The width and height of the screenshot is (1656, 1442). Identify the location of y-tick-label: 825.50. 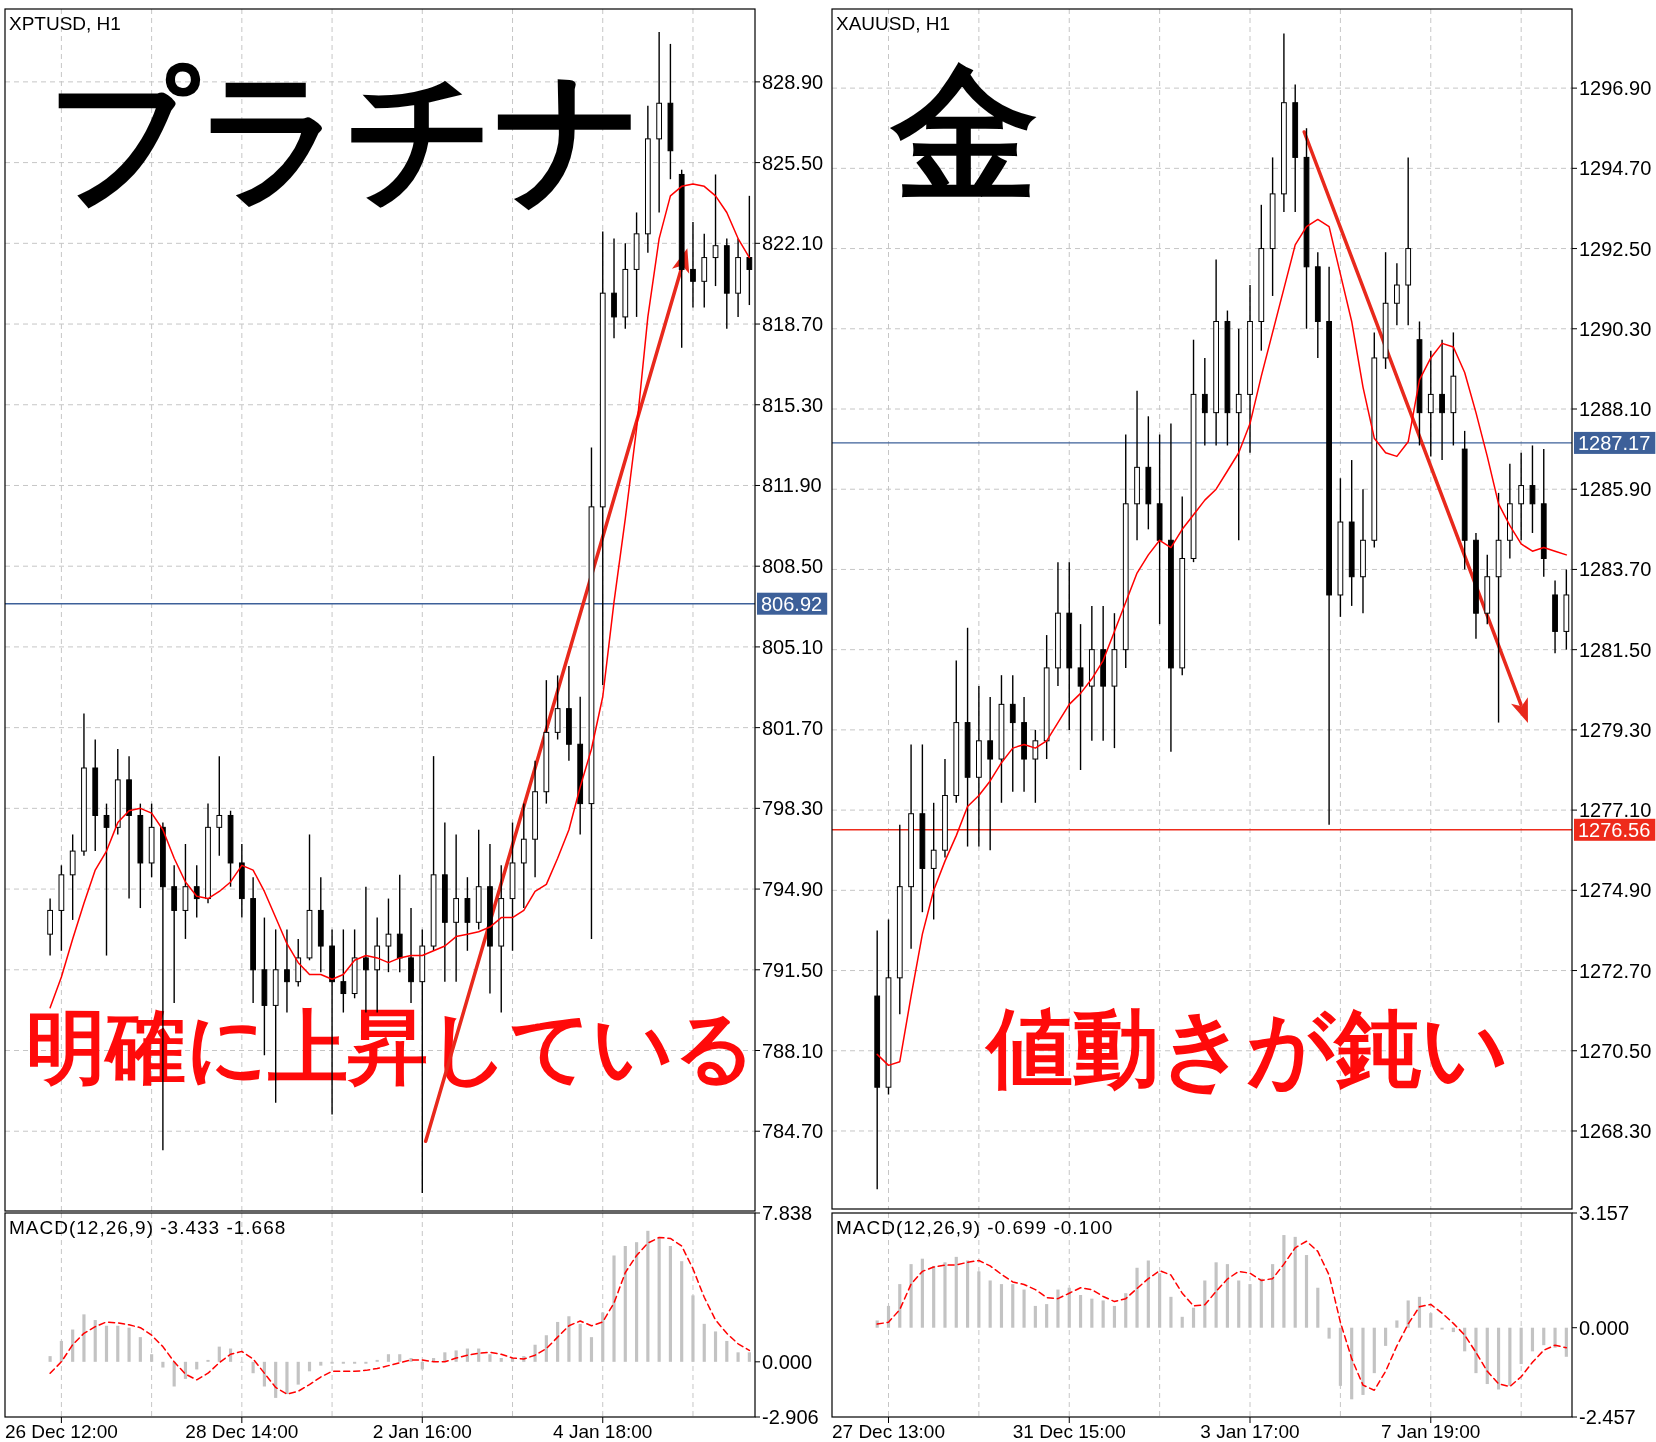
(793, 162).